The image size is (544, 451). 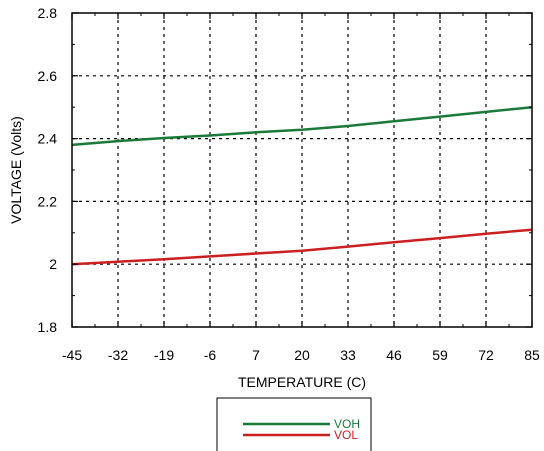 What do you see at coordinates (48, 327) in the screenshot?
I see `y-tick-label: 1.8` at bounding box center [48, 327].